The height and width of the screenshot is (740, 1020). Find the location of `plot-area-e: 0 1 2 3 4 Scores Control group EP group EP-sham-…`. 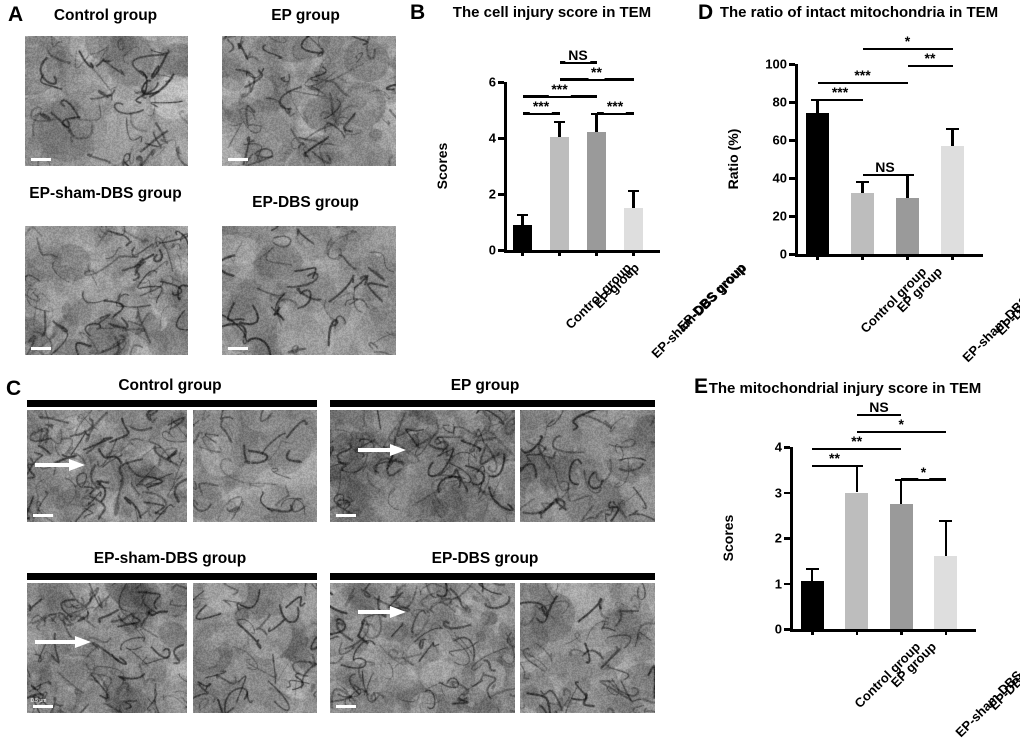

plot-area-e: 0 1 2 3 4 Scores Control group EP group EP-sham-… is located at coordinates (870, 570).